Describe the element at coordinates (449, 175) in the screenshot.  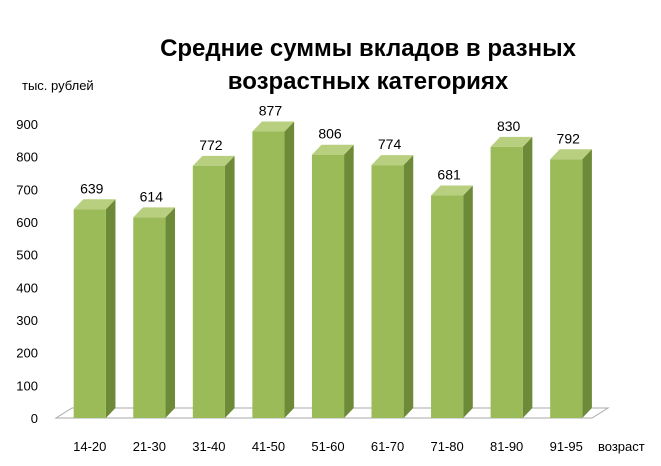
I see `data-label: 681` at that location.